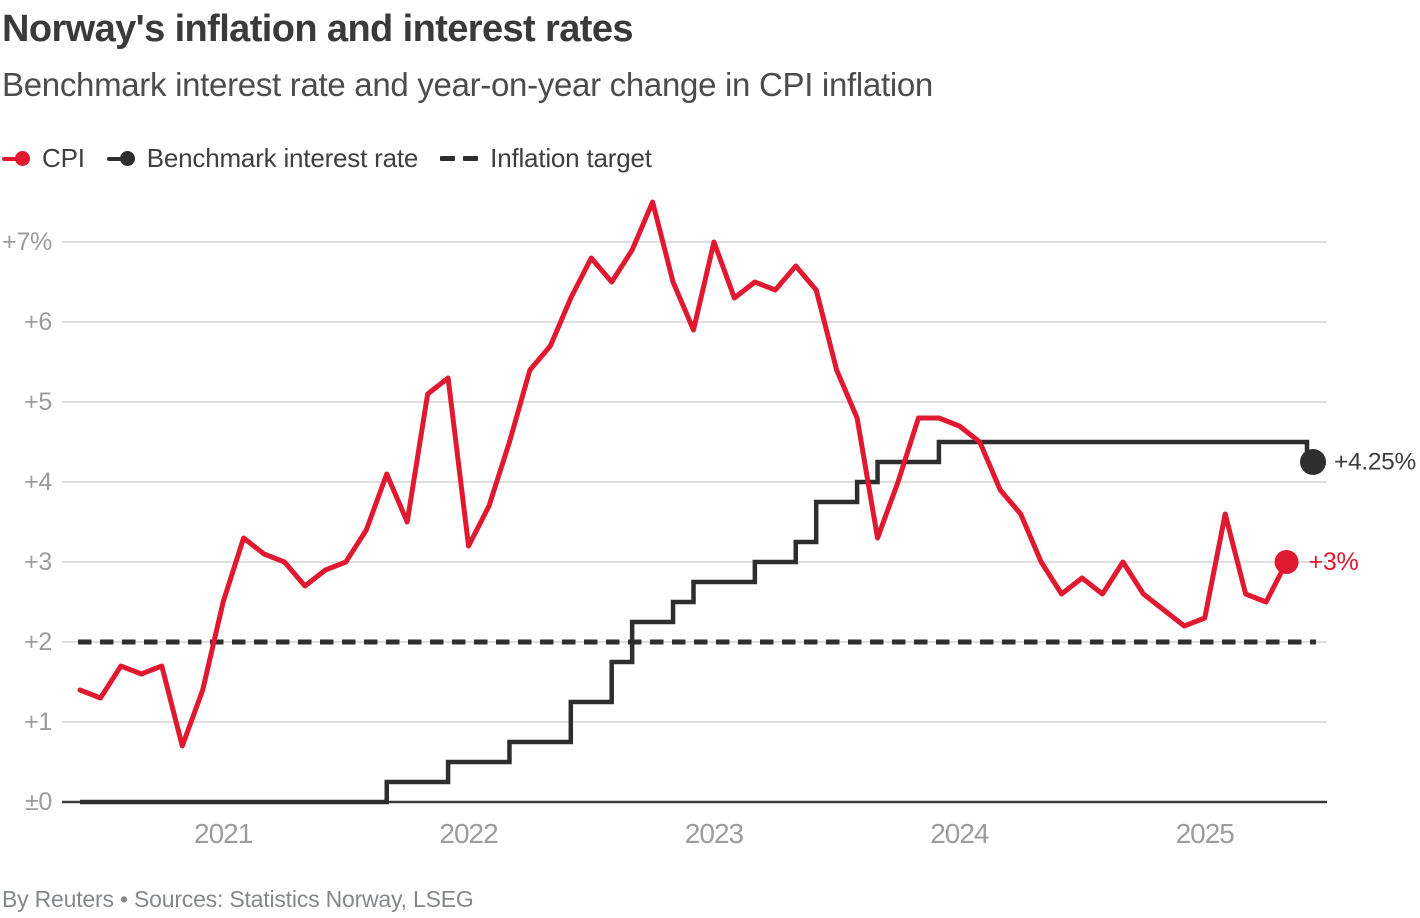 The height and width of the screenshot is (918, 1420). What do you see at coordinates (1375, 462) in the screenshot?
I see `rate-end-label: +4.25%` at bounding box center [1375, 462].